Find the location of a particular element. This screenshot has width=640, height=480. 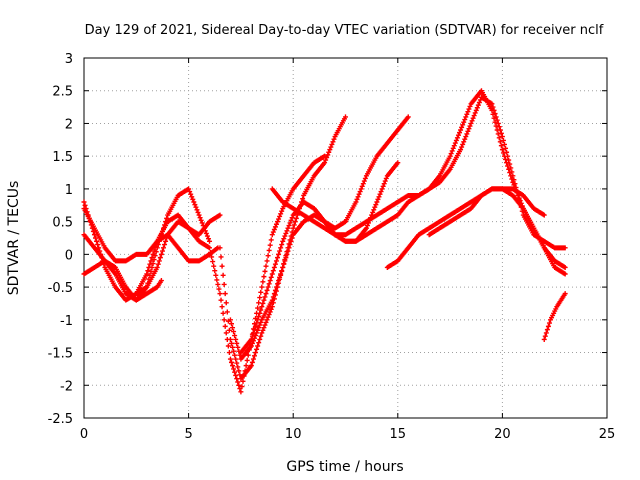

y-tick-label: -0.5 is located at coordinates (60, 288).